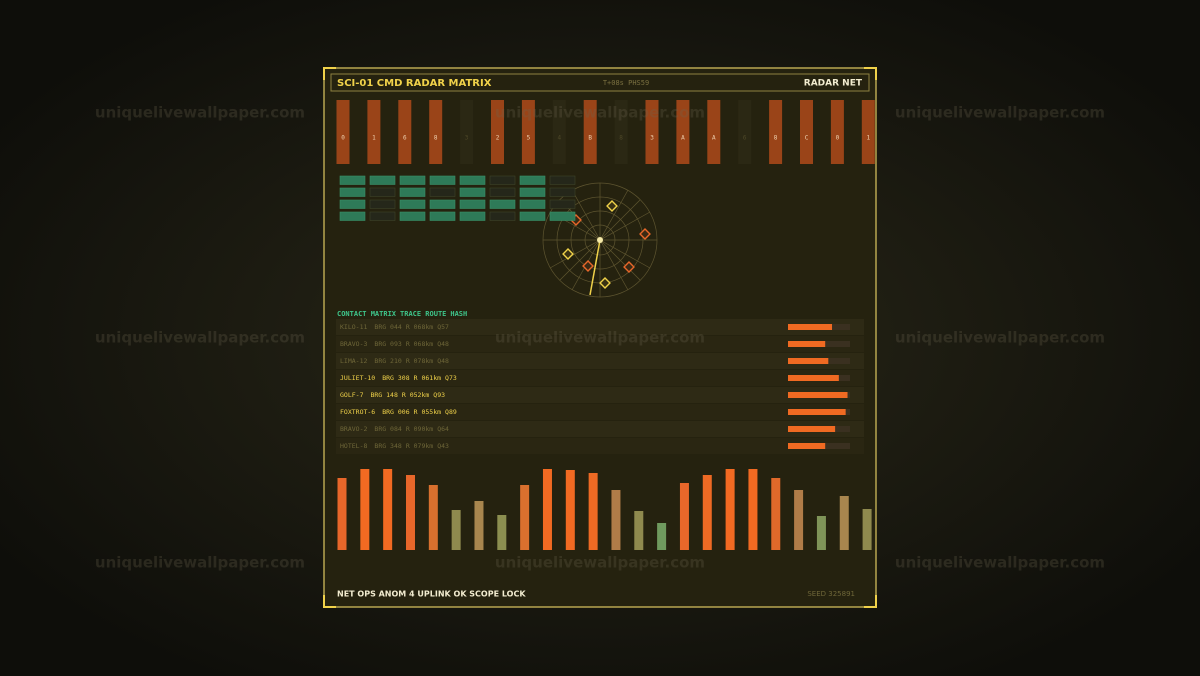  Describe the element at coordinates (353, 429) in the screenshot. I see `contact-name: BRAVO-2` at that location.